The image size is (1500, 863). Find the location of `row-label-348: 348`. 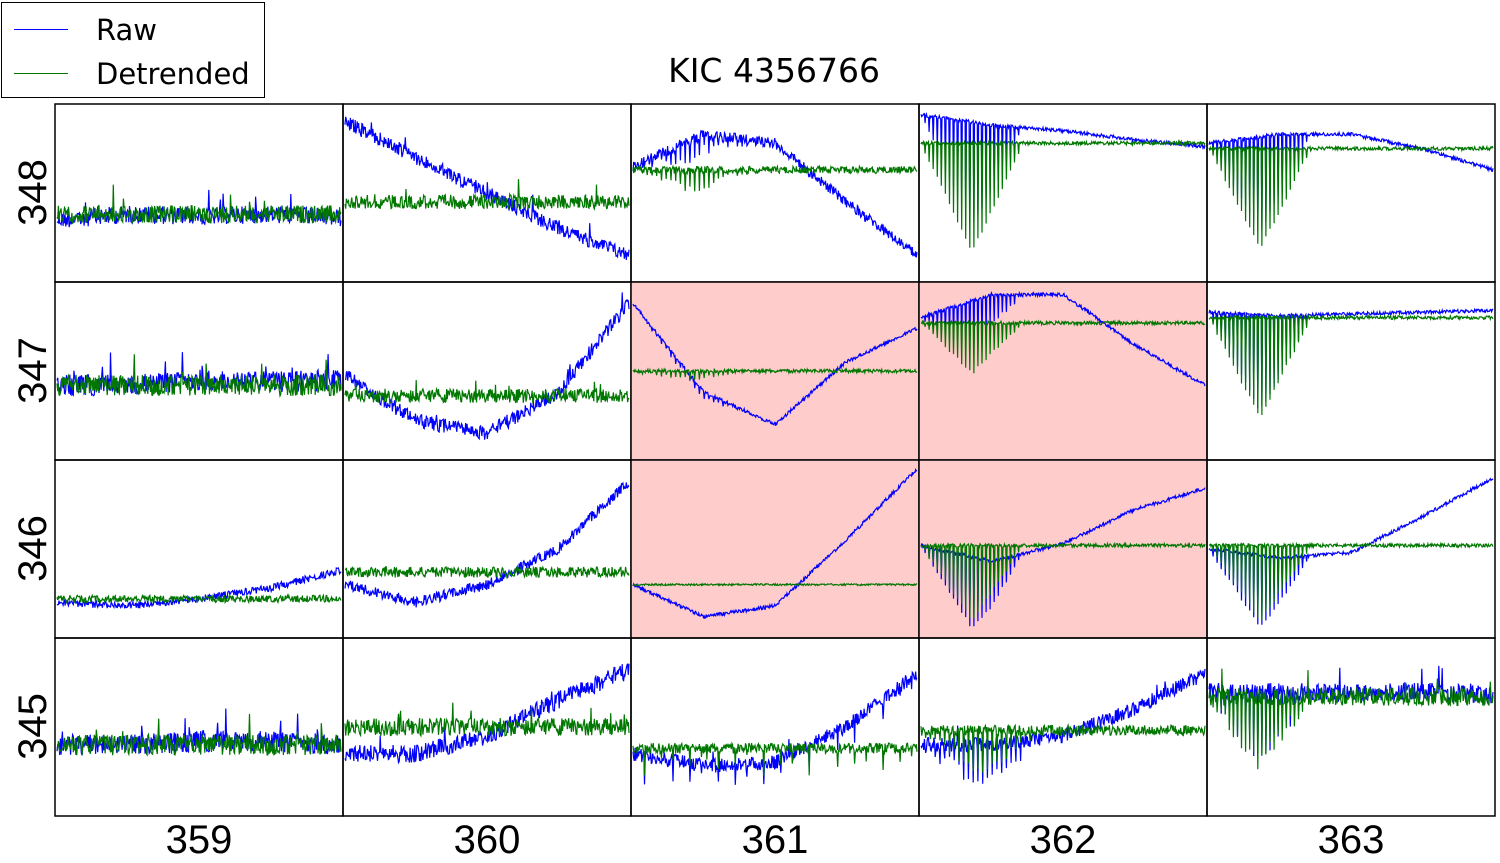

row-label-348: 348 is located at coordinates (27, 192).